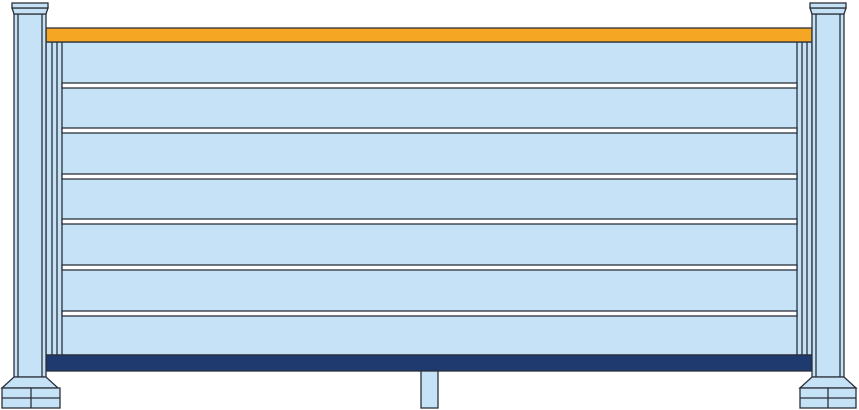 The image size is (859, 410). Describe the element at coordinates (429, 35) in the screenshot. I see `top-rail` at that location.